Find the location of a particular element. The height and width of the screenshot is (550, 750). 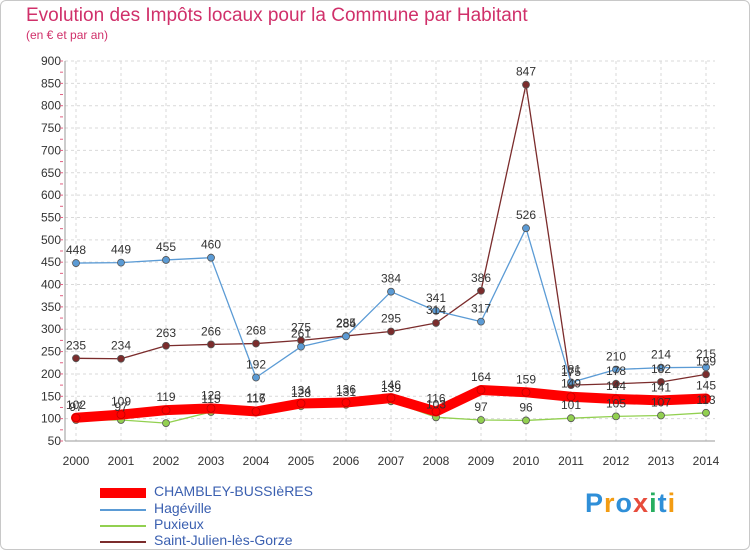

data-label-chambley-2005: 134 is located at coordinates (301, 390).